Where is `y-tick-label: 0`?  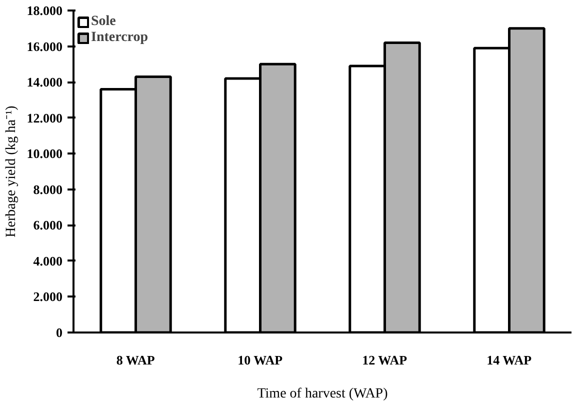
y-tick-label: 0 is located at coordinates (59, 332).